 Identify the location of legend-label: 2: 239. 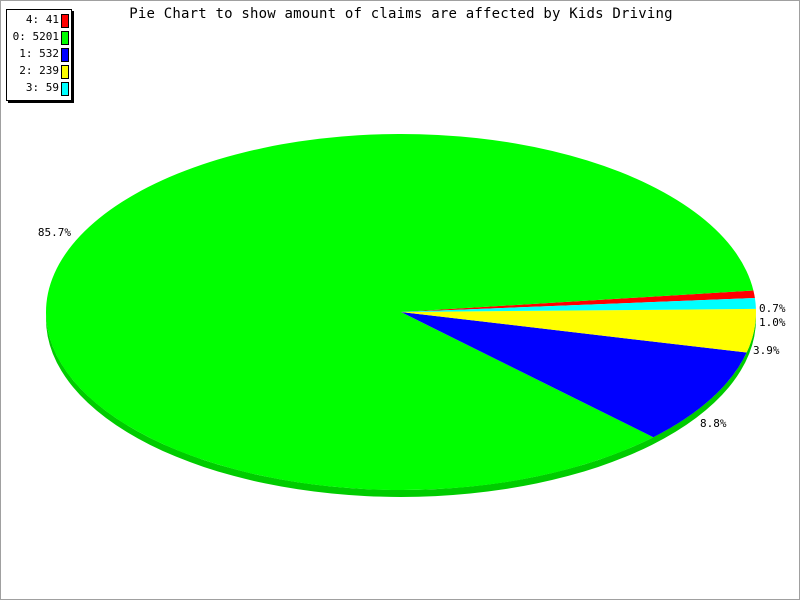
(39, 70).